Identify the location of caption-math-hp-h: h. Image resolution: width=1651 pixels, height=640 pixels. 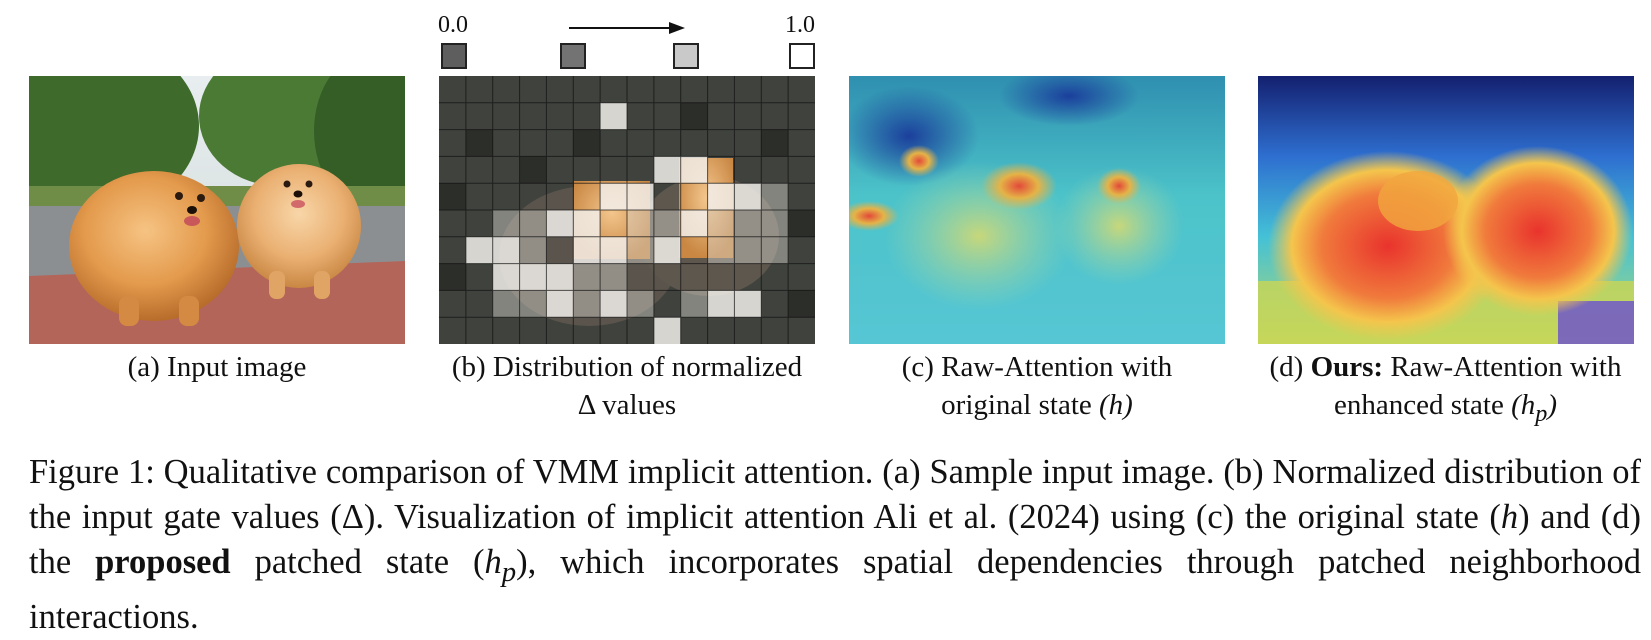
(493, 562).